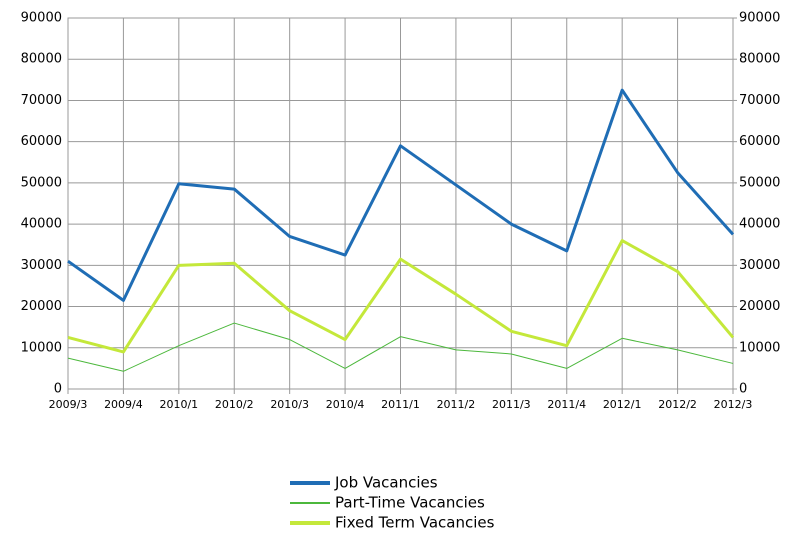 The width and height of the screenshot is (791, 536). Describe the element at coordinates (234, 404) in the screenshot. I see `x-tick-label: 2010/2` at that location.